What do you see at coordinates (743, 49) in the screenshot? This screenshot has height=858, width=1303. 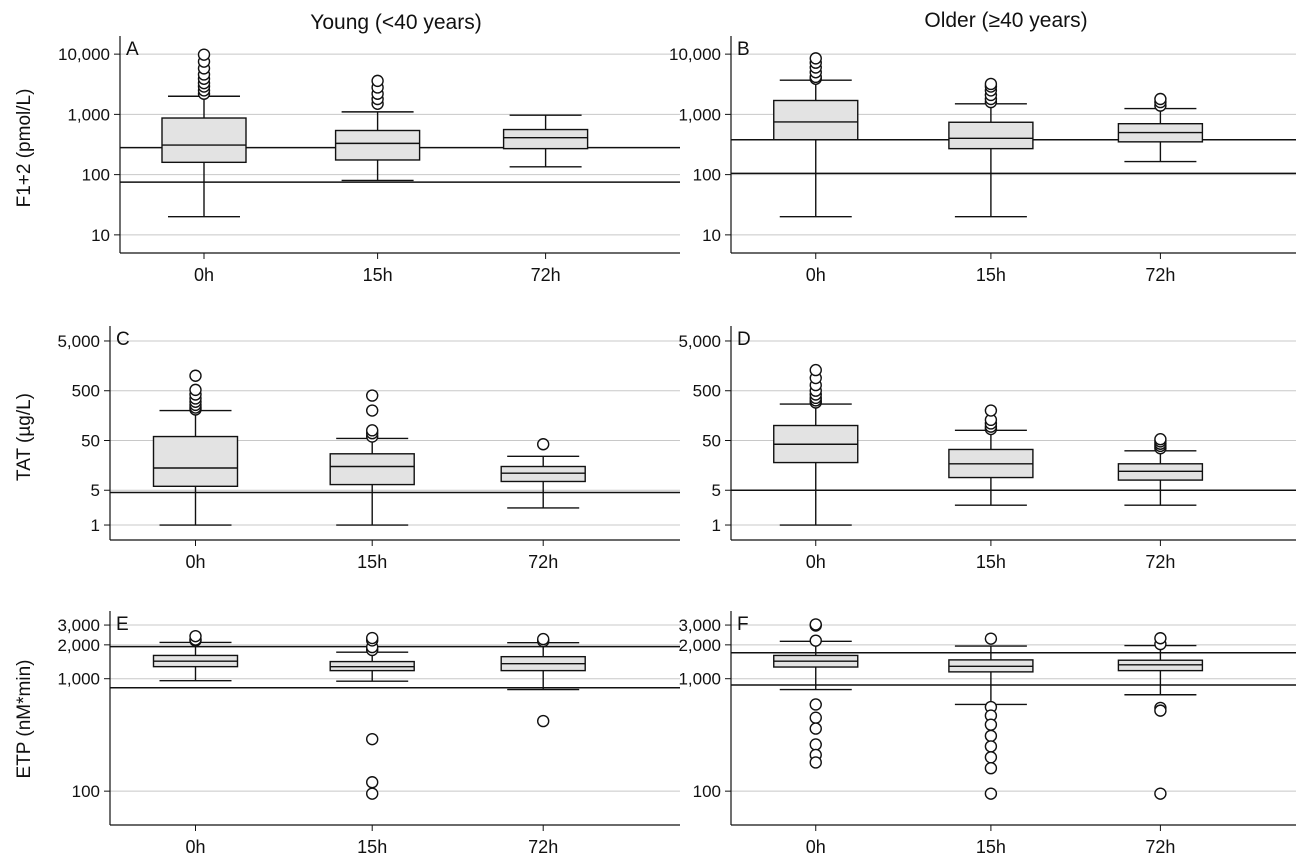 I see `panel-label: B` at bounding box center [743, 49].